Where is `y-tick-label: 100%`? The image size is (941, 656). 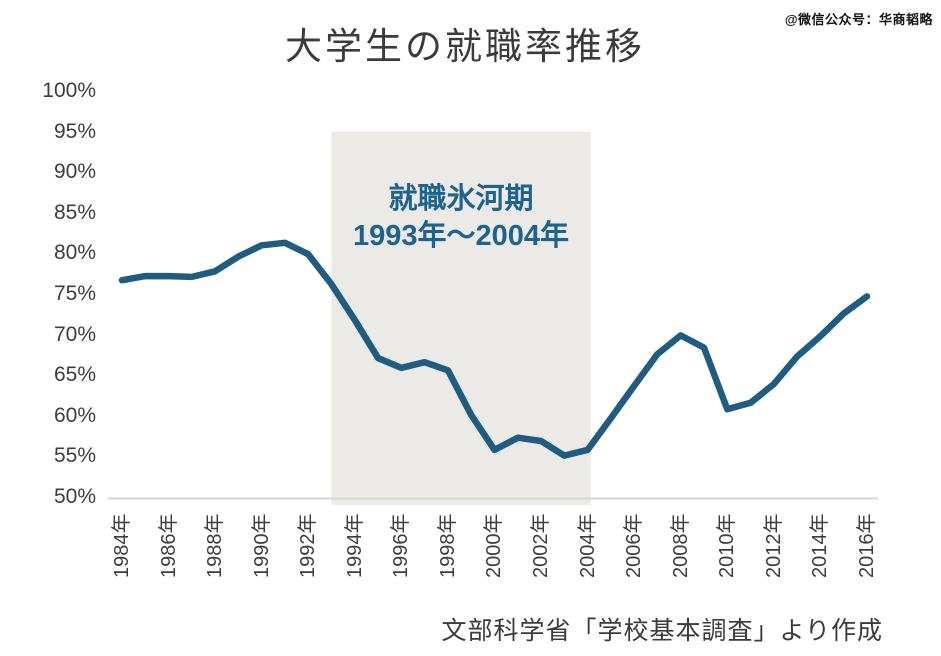
y-tick-label: 100% is located at coordinates (69, 90).